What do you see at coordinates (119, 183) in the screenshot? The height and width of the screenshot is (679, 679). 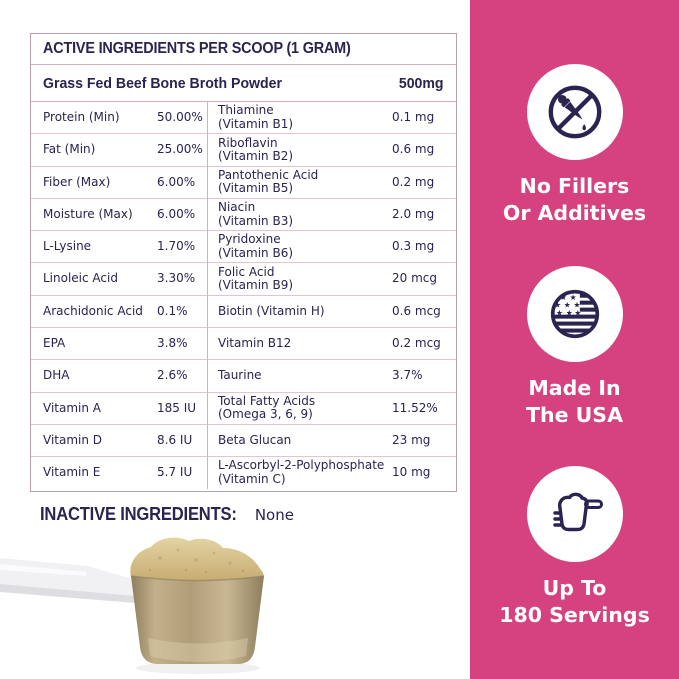 I see `table-row: Fiber (Max) 6.00%` at bounding box center [119, 183].